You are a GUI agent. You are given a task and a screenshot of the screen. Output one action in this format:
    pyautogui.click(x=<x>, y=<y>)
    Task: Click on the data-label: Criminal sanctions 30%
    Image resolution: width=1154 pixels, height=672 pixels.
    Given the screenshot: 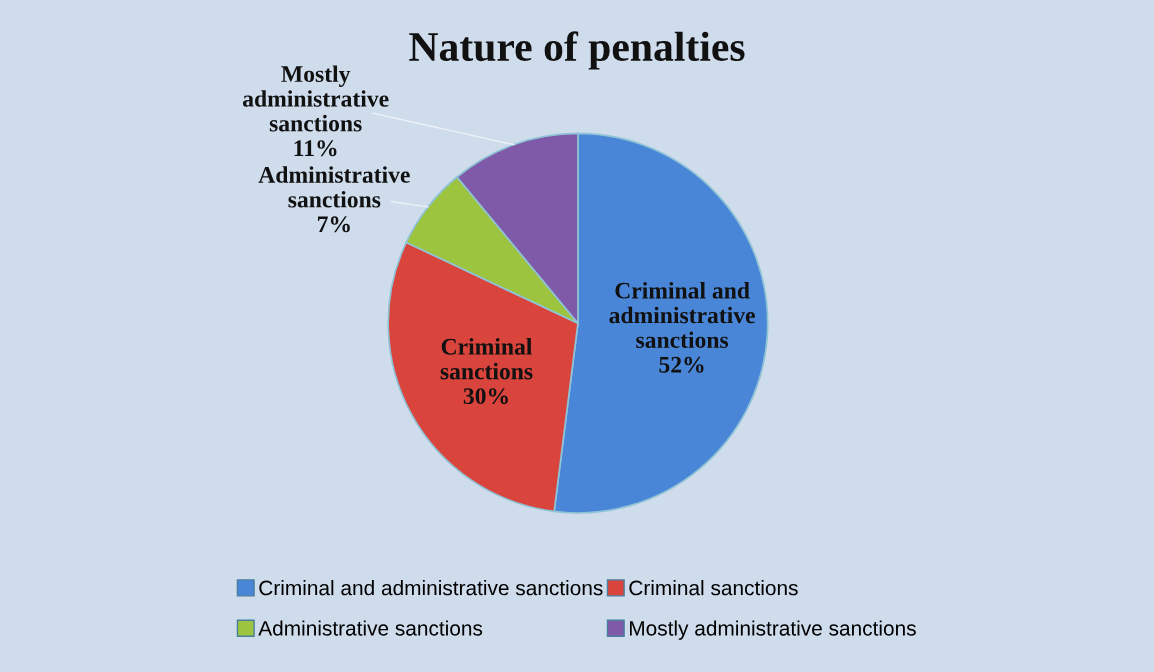 What is the action you would take?
    pyautogui.click(x=486, y=371)
    